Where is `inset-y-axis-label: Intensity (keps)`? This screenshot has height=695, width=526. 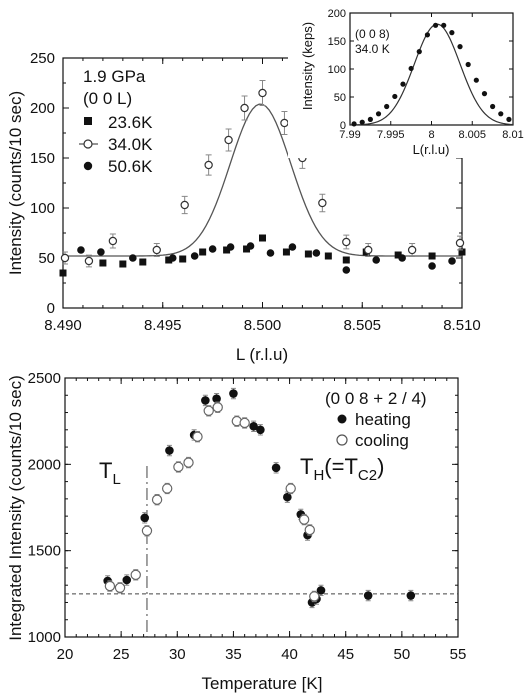 inset-y-axis-label: Intensity (keps) is located at coordinates (307, 66).